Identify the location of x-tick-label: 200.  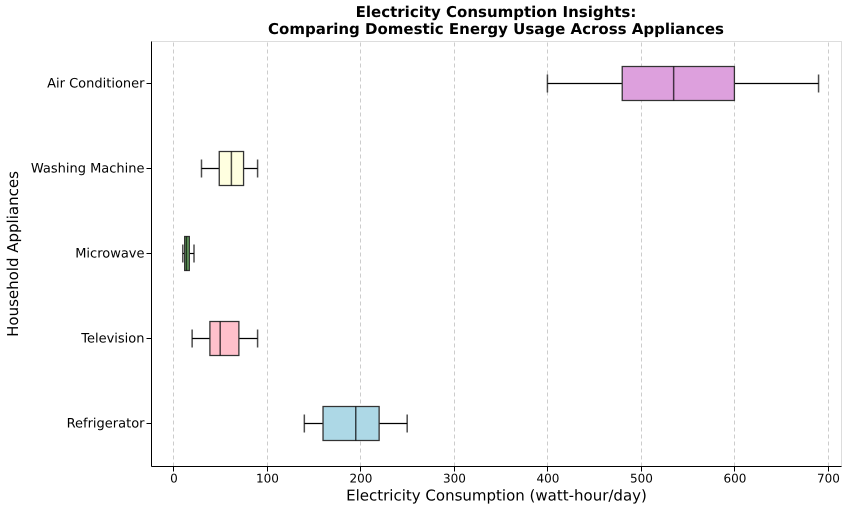
(360, 479).